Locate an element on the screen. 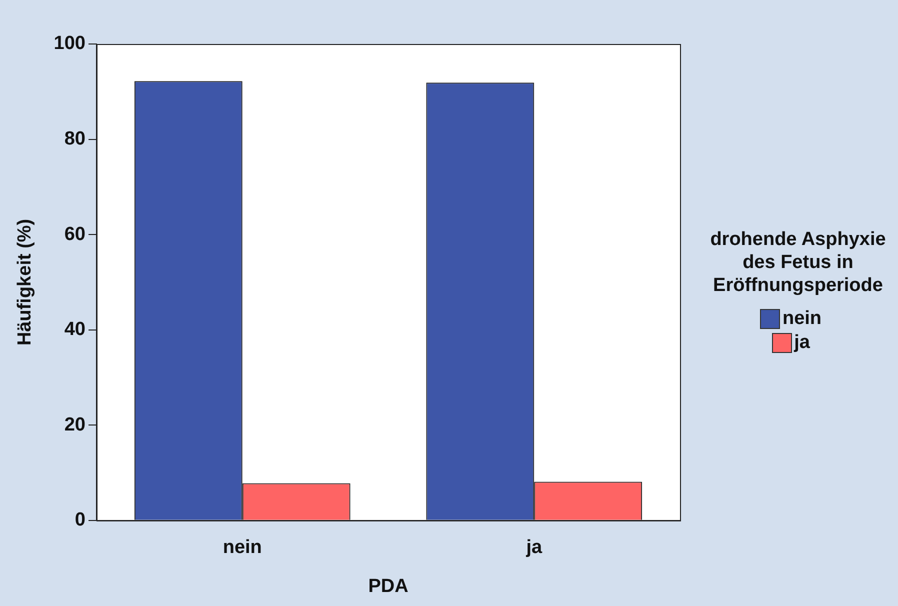 The width and height of the screenshot is (898, 606). y-tick-label: 80 is located at coordinates (75, 139).